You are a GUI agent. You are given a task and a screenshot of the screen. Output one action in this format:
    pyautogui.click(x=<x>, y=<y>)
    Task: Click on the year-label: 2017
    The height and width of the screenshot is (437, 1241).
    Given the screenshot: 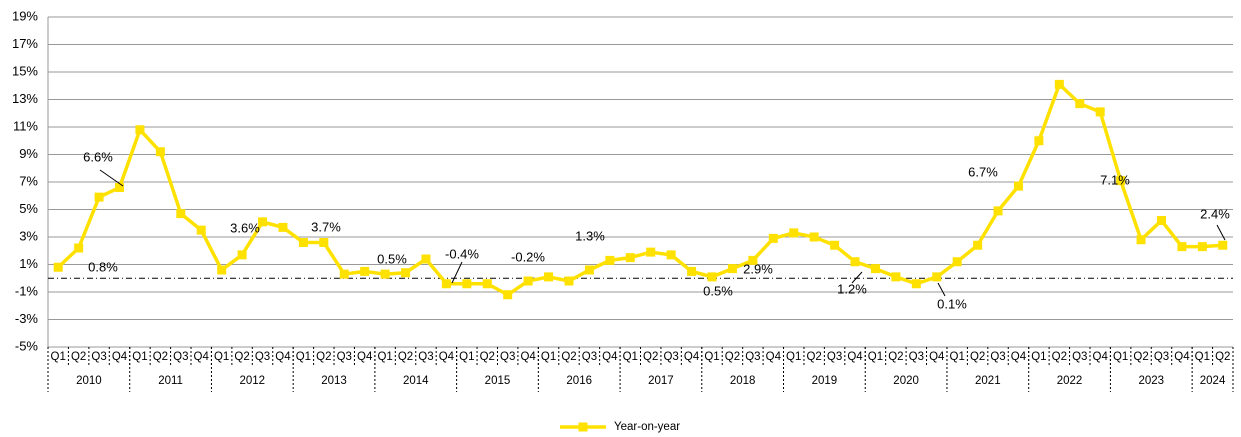 What is the action you would take?
    pyautogui.click(x=661, y=381)
    